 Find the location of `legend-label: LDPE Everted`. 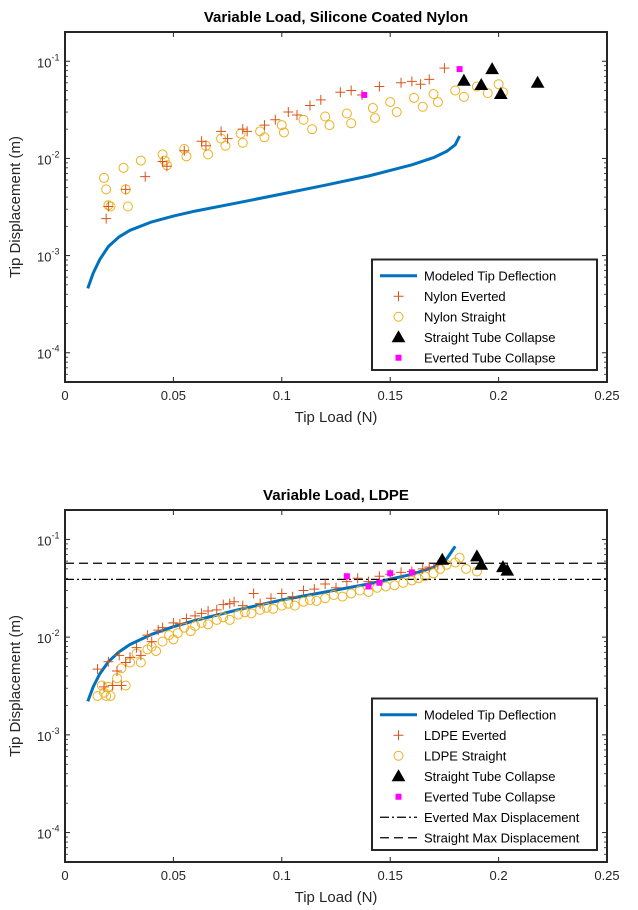

legend-label: LDPE Everted is located at coordinates (465, 735).